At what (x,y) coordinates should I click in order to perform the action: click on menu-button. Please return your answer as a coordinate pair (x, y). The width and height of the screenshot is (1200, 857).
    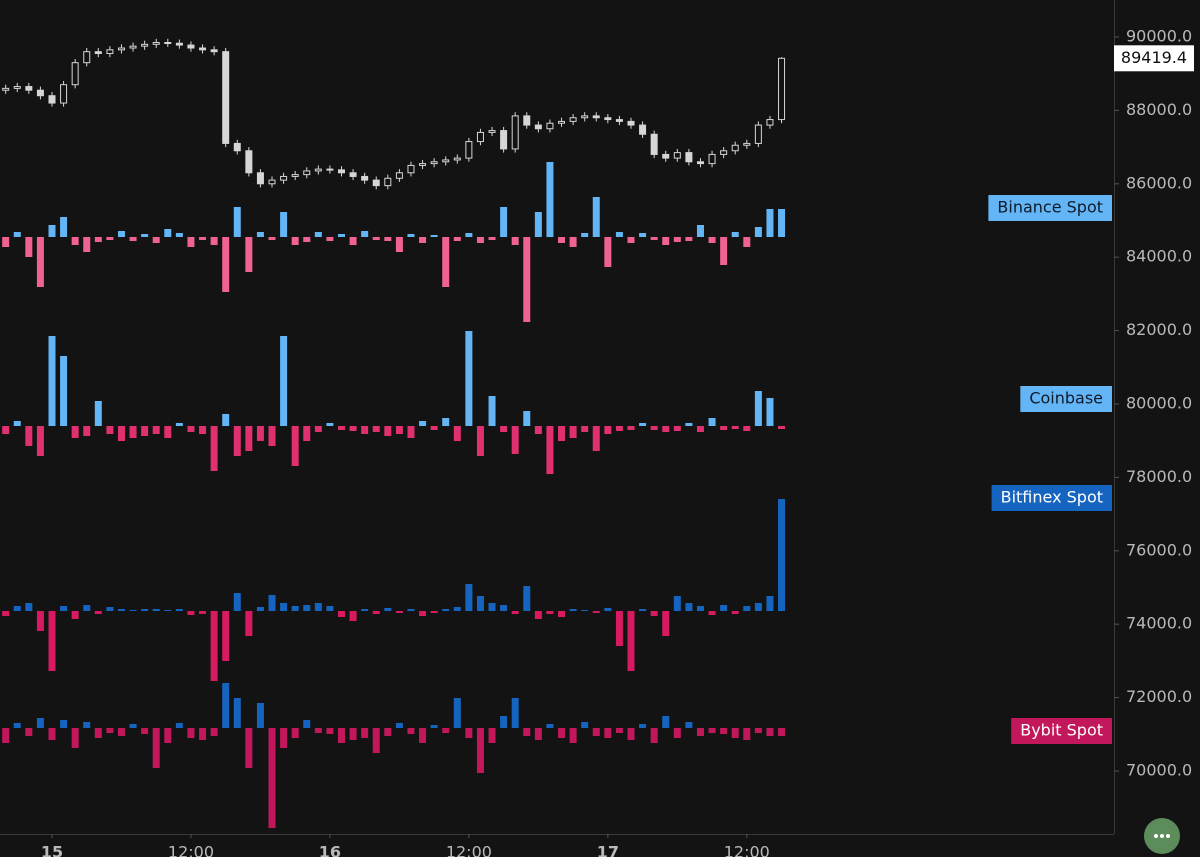
    Looking at the image, I should click on (1162, 836).